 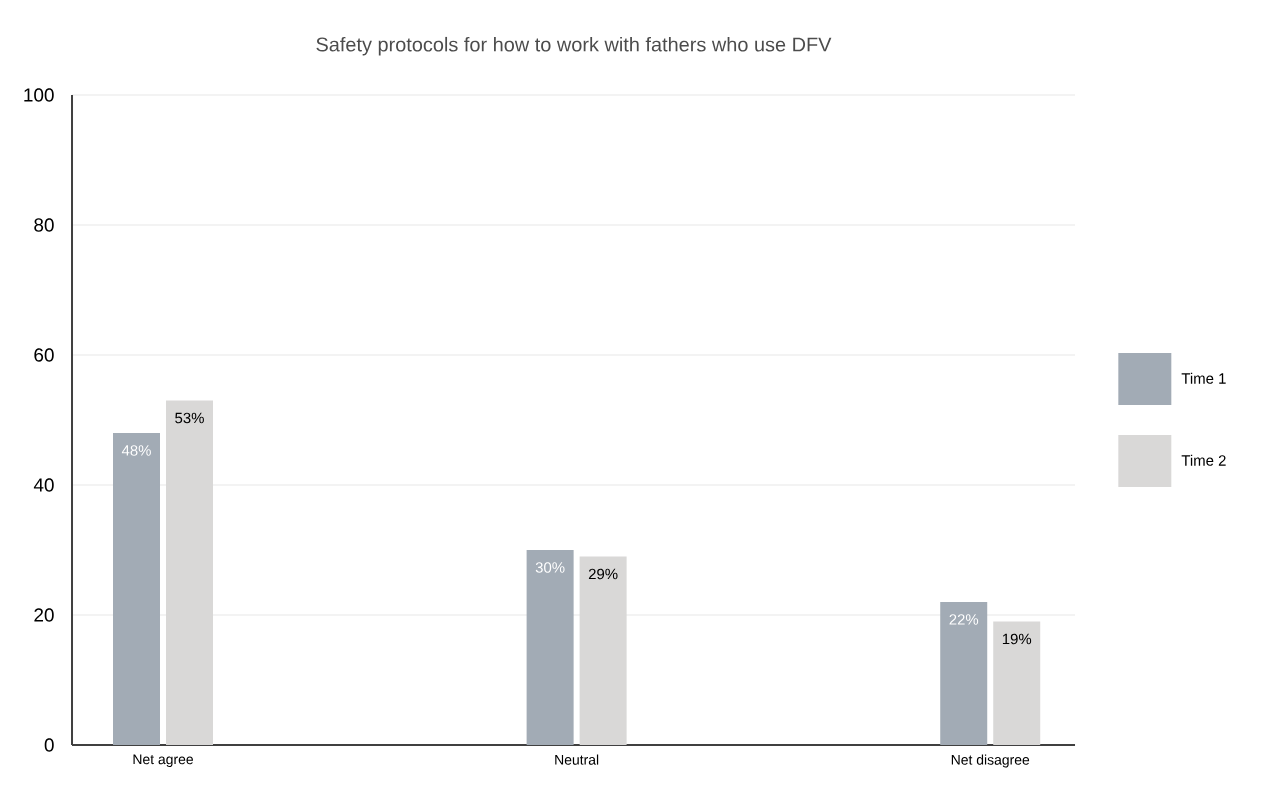 I want to click on chart-title: Safety protocols for how to work with fathers who use DFV, so click(x=574, y=46).